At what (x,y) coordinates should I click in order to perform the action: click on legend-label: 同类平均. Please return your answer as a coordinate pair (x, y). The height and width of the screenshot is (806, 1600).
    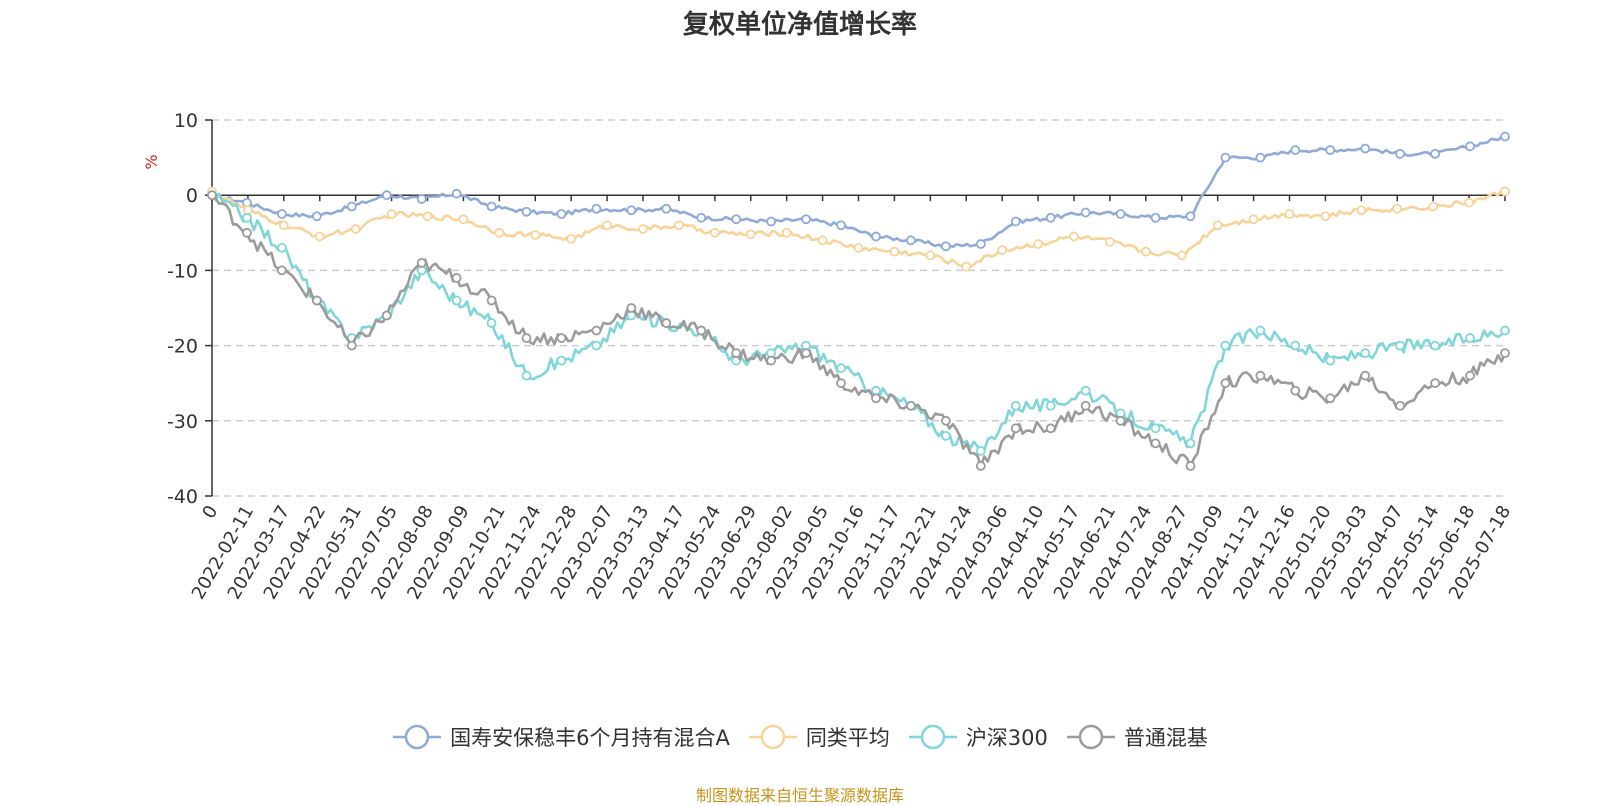
    Looking at the image, I should click on (847, 738).